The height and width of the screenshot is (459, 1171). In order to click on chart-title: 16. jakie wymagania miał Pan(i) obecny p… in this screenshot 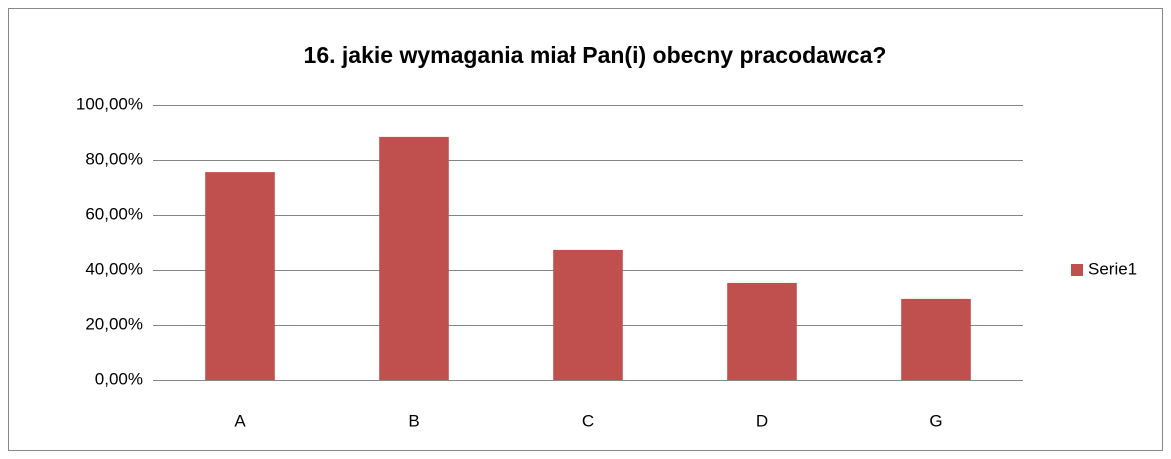, I will do `click(595, 55)`.